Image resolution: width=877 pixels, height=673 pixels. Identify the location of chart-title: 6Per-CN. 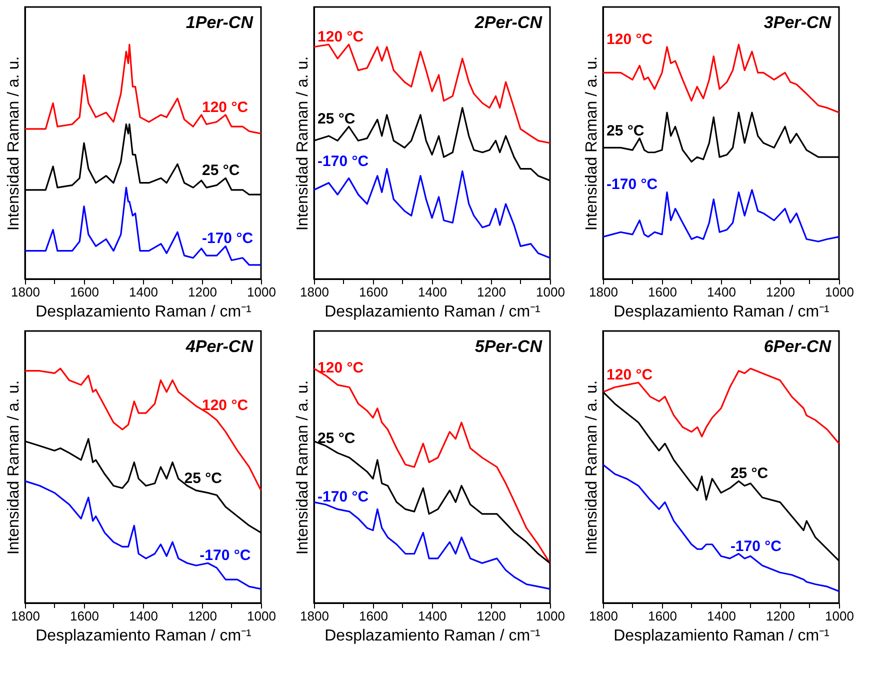
(798, 346).